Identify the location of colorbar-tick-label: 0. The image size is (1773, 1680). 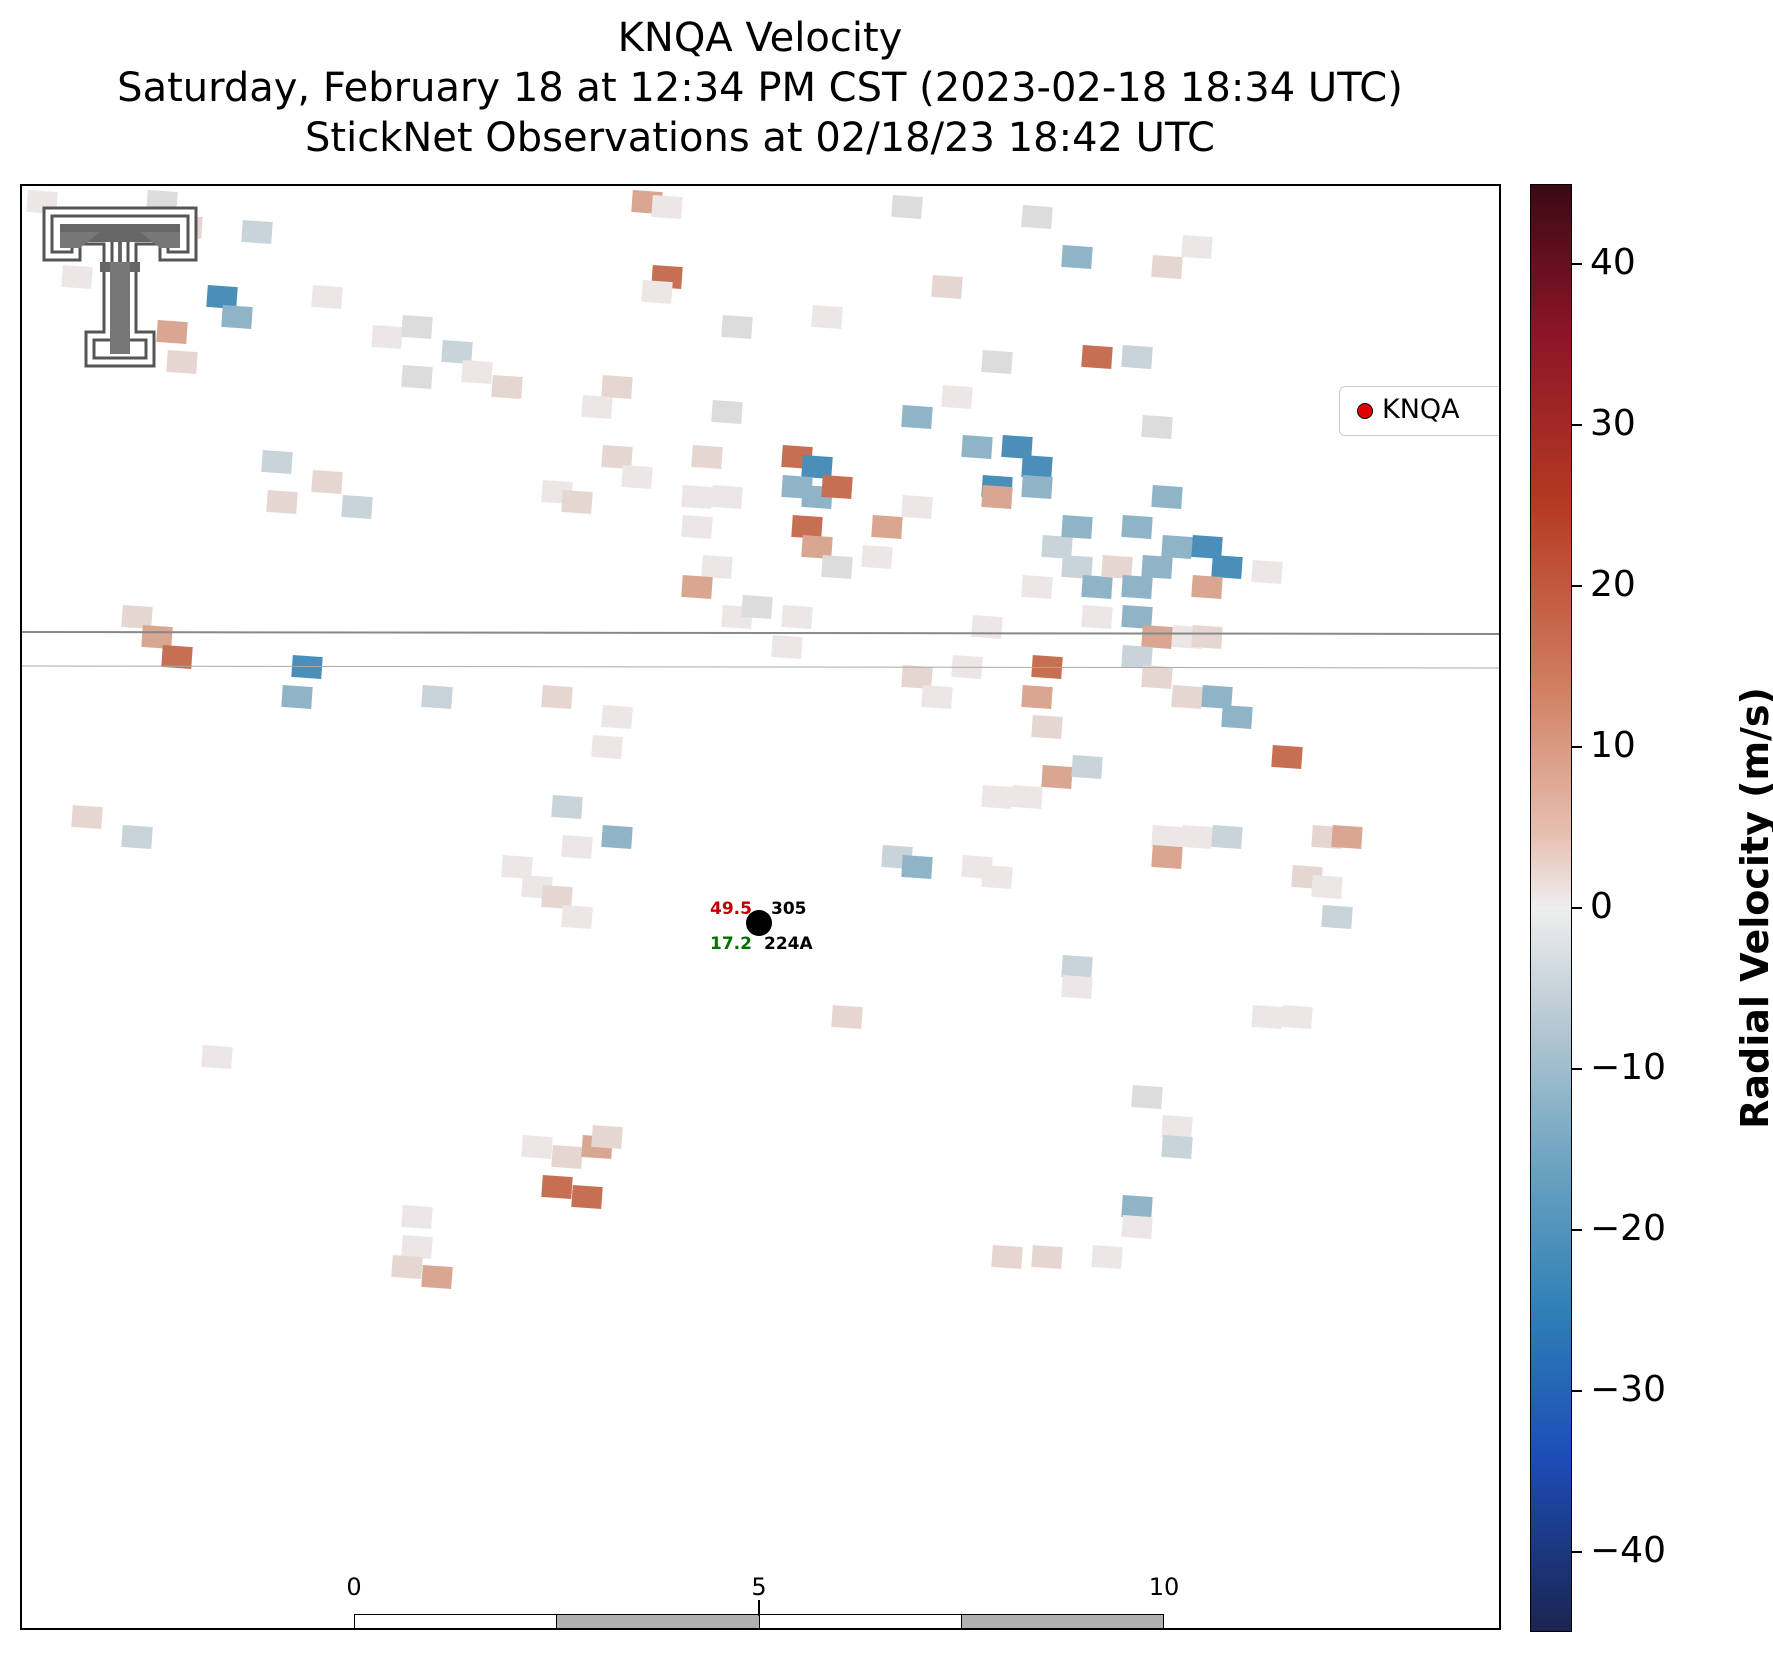
(1601, 906).